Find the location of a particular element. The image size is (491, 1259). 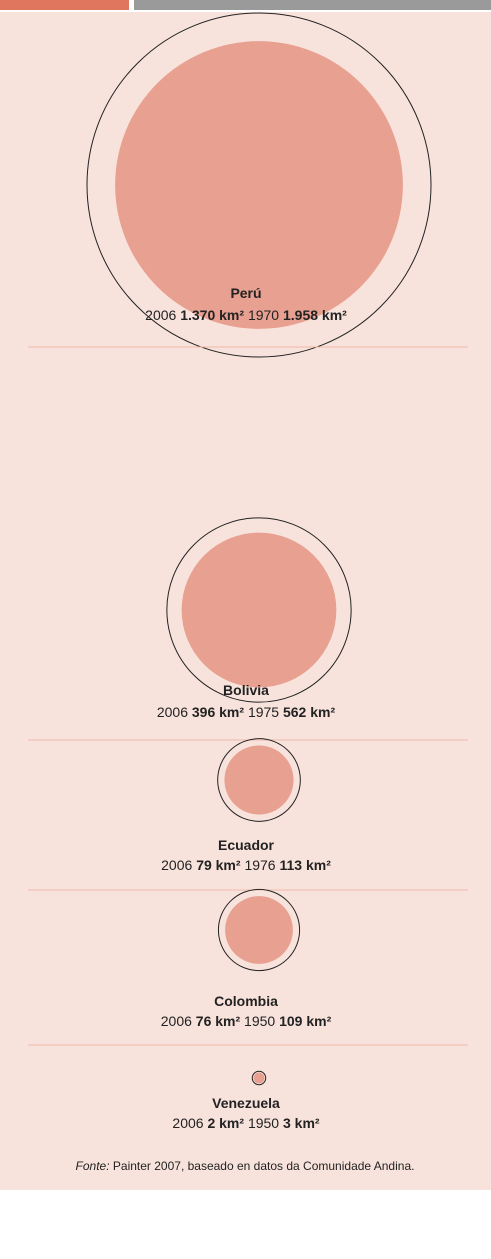

country-name: Ecuador is located at coordinates (246, 845).